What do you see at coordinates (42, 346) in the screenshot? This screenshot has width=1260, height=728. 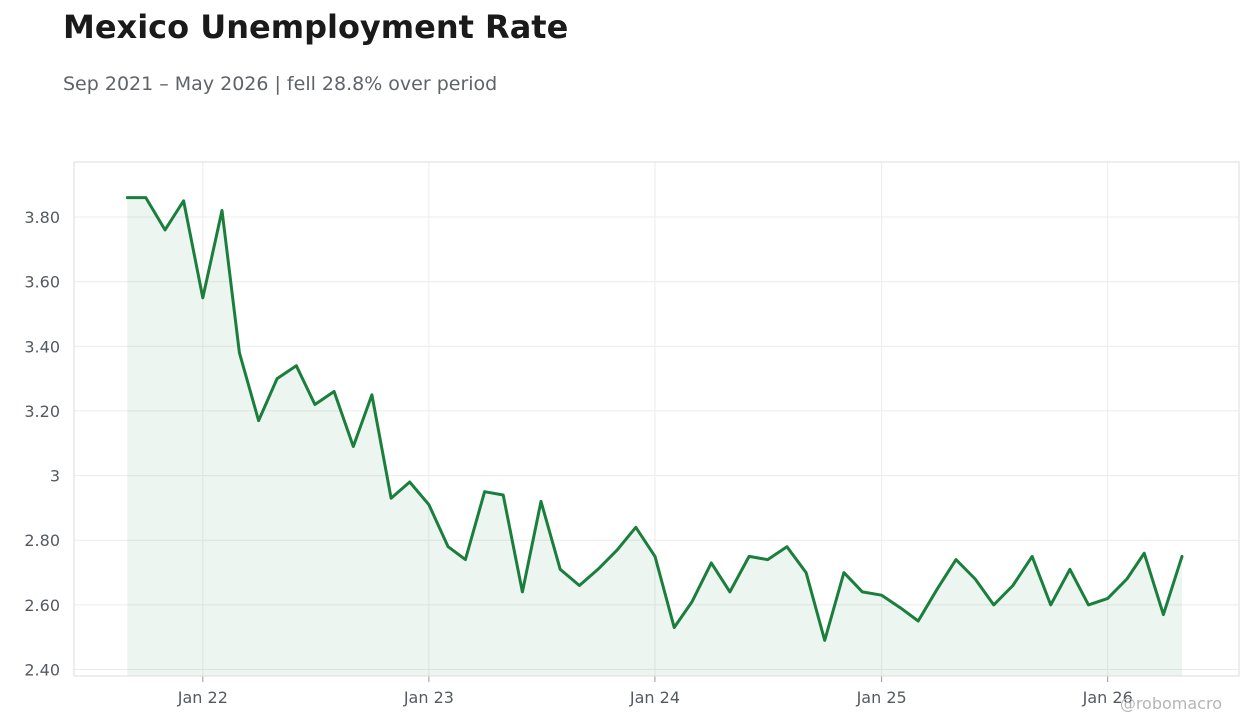 I see `y-tick-label: 3.40` at bounding box center [42, 346].